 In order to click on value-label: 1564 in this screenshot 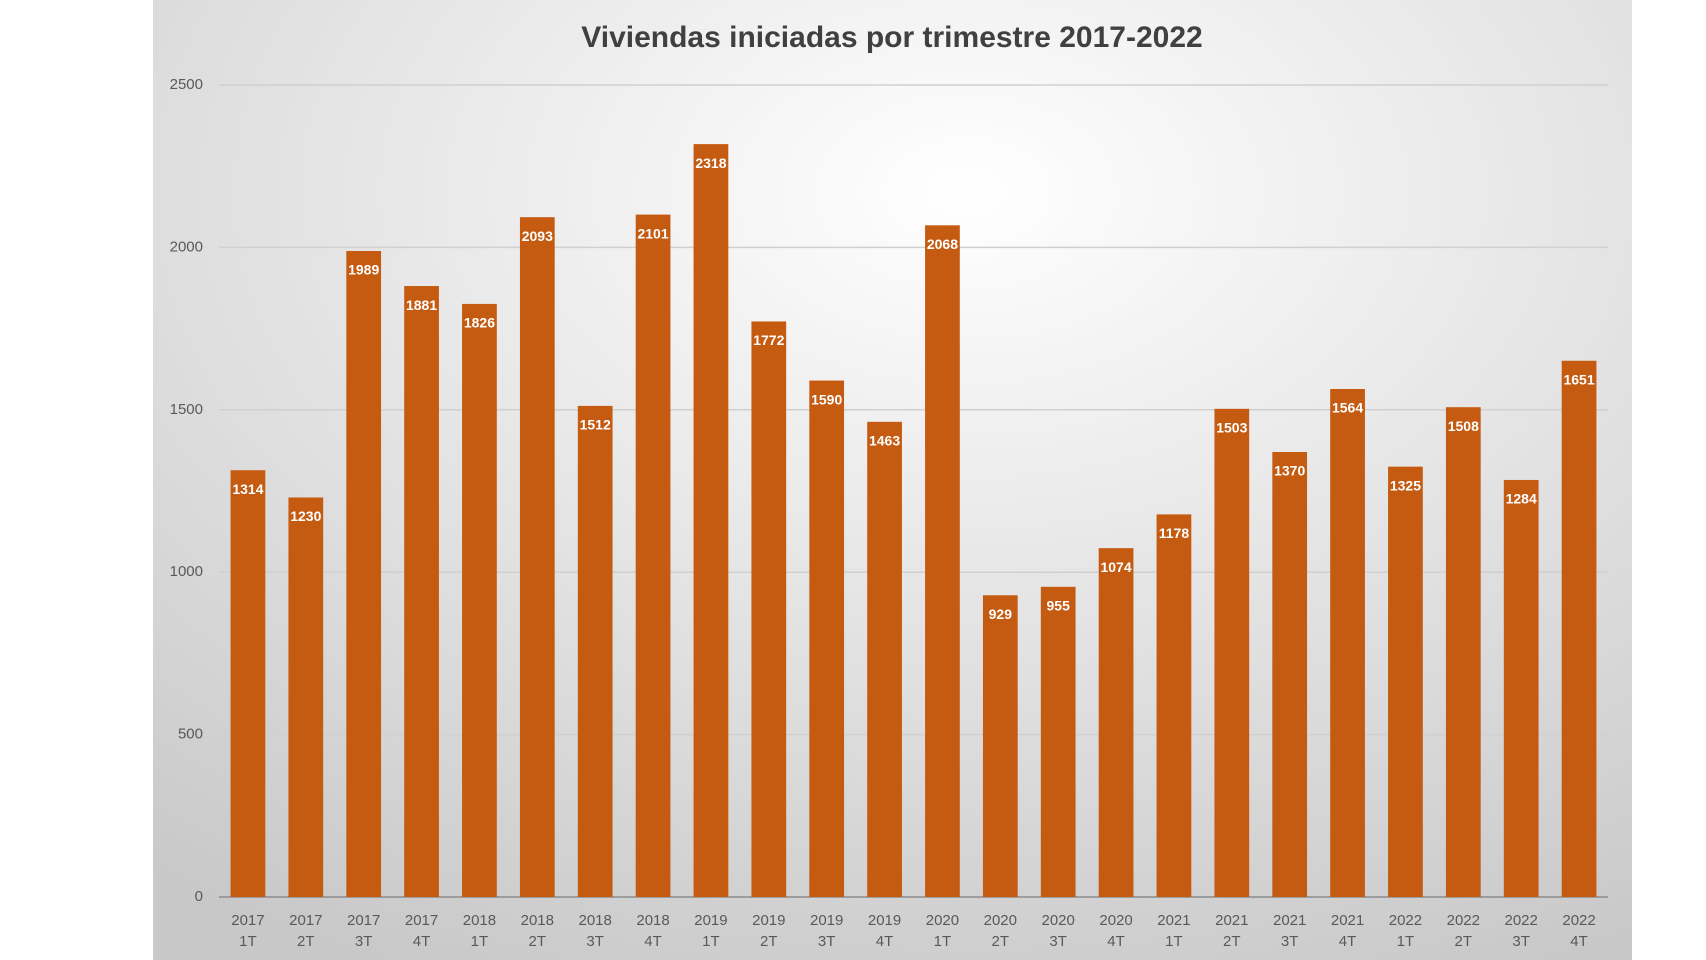, I will do `click(1347, 408)`.